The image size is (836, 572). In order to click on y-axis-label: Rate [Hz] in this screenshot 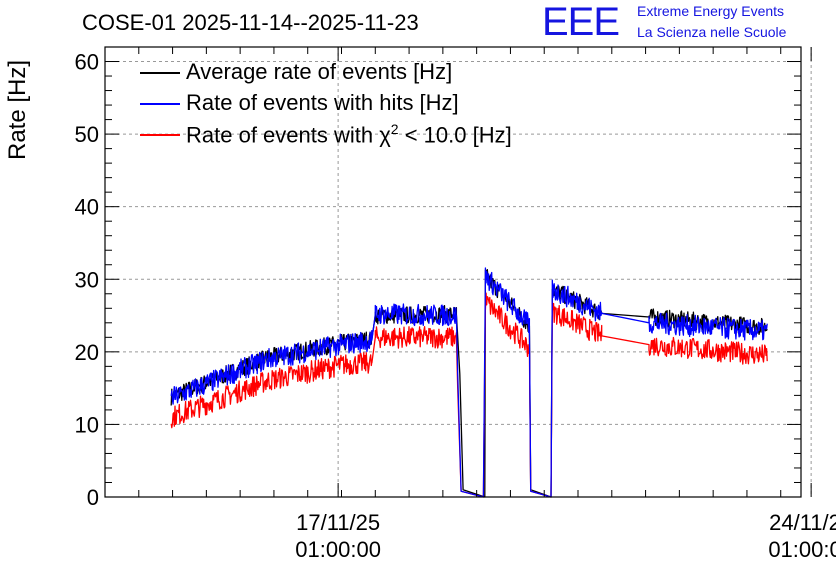, I will do `click(17, 109)`.